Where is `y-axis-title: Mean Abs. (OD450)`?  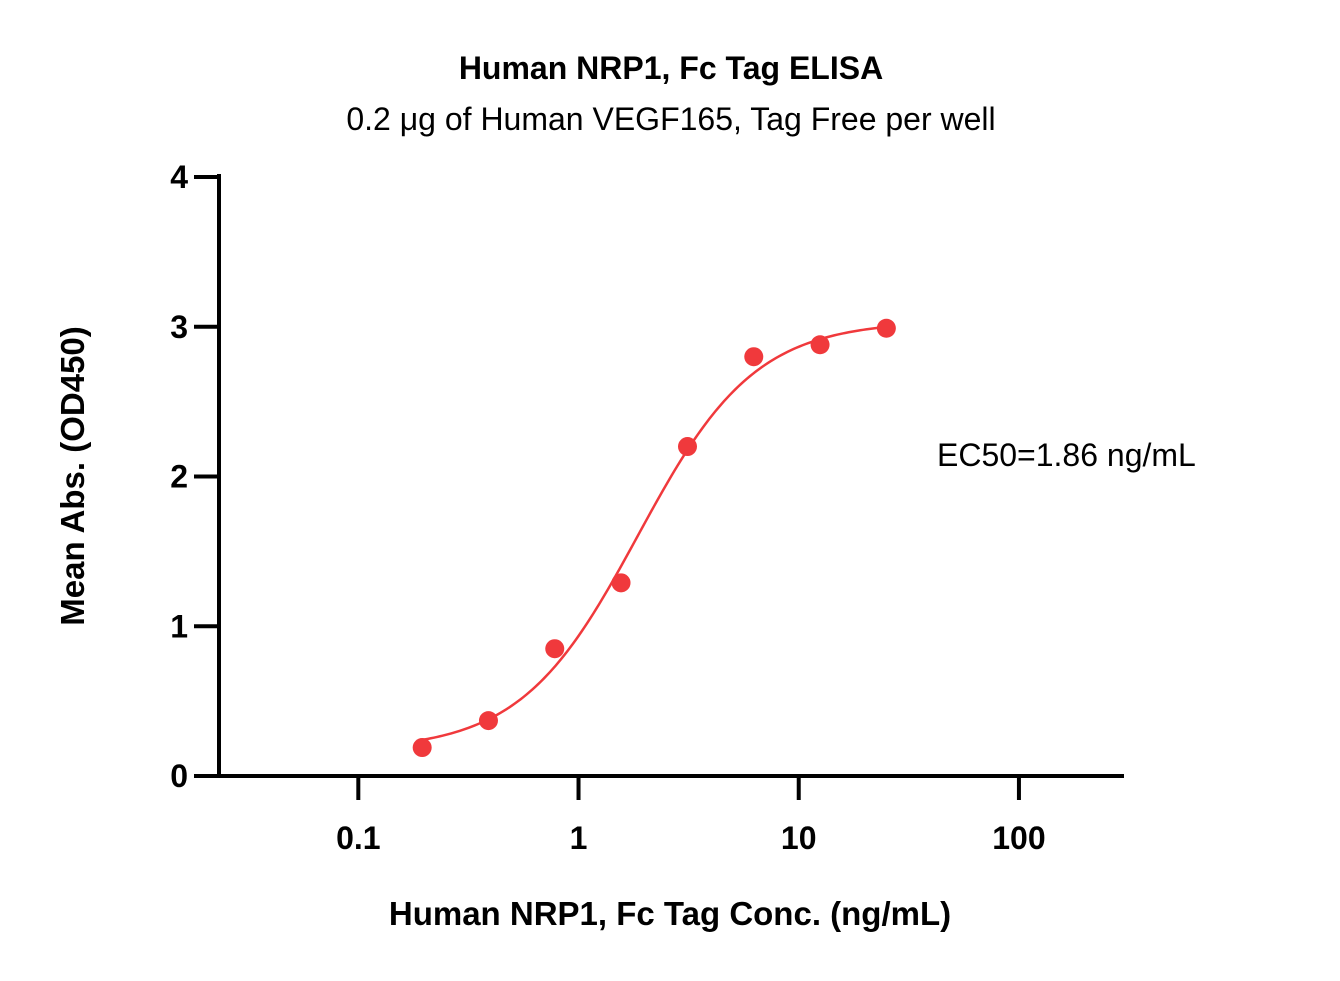 y-axis-title: Mean Abs. (OD450) is located at coordinates (72, 476).